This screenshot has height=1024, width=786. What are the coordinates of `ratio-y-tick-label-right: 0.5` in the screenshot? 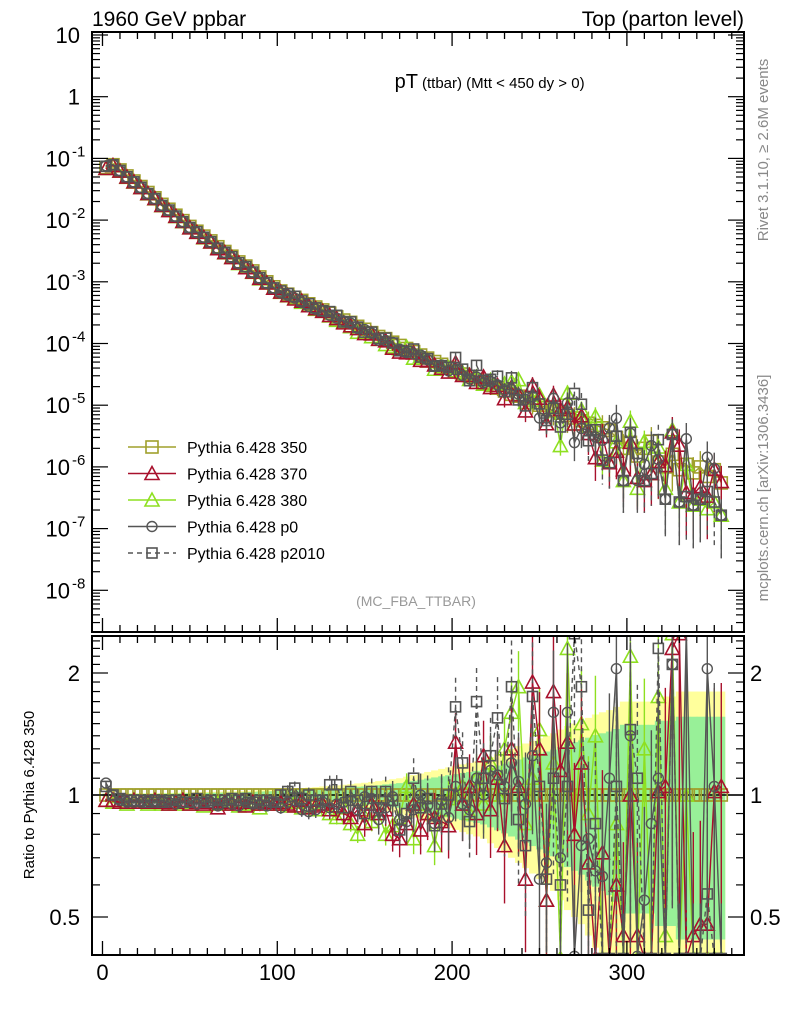 It's located at (765, 917).